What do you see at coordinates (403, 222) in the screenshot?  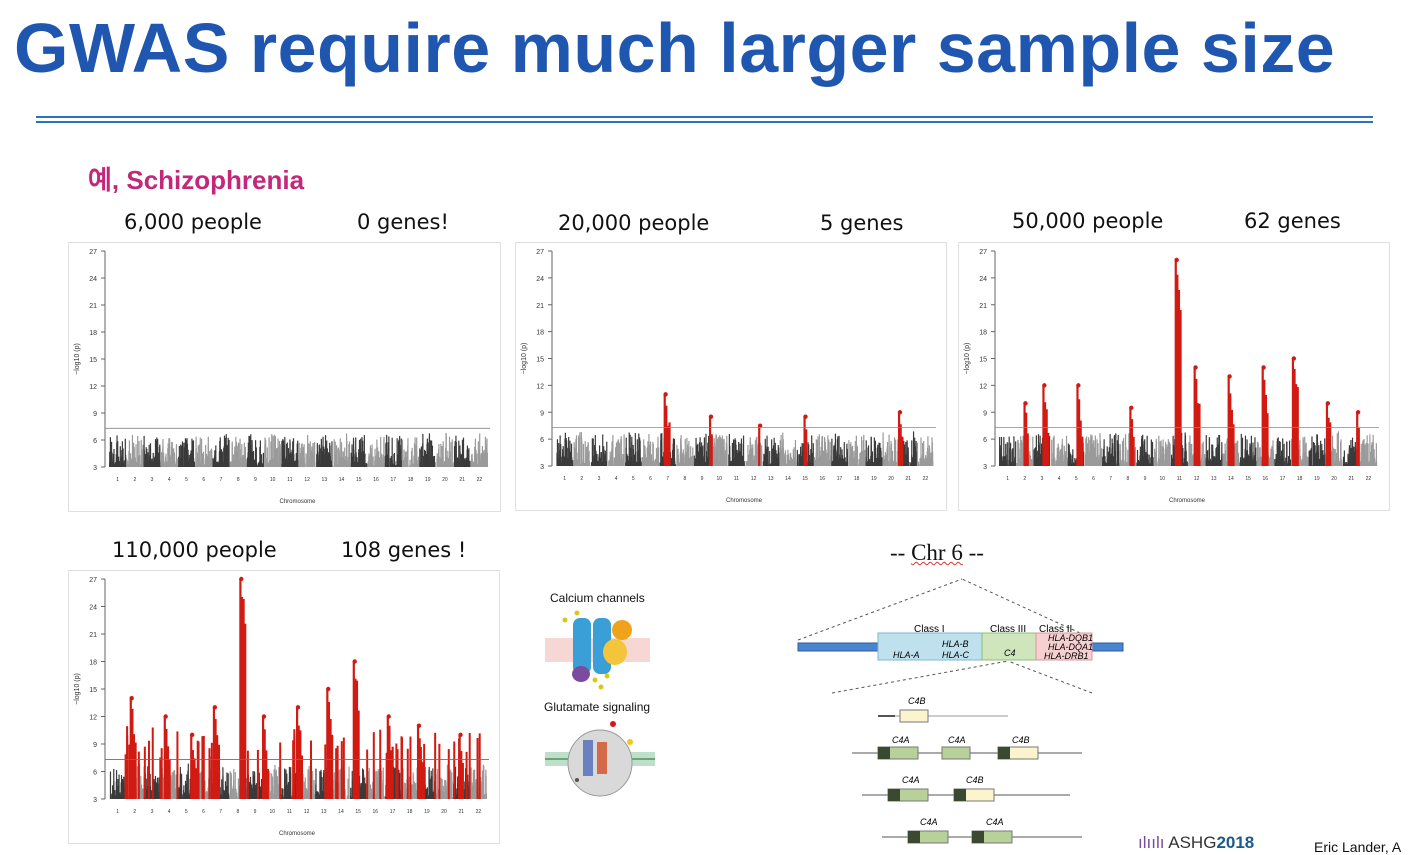 I see `panel1-genes: 0 genes!` at bounding box center [403, 222].